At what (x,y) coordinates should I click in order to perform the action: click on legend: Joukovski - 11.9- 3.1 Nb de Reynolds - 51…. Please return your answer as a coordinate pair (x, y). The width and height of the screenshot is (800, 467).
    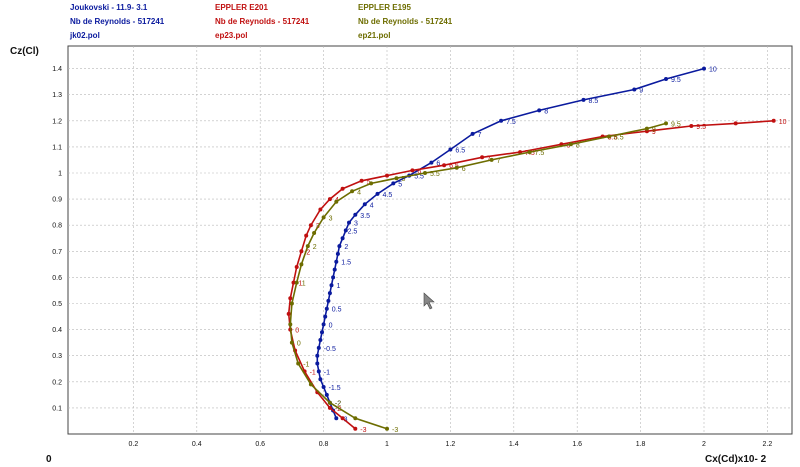
    Looking at the image, I should click on (261, 21).